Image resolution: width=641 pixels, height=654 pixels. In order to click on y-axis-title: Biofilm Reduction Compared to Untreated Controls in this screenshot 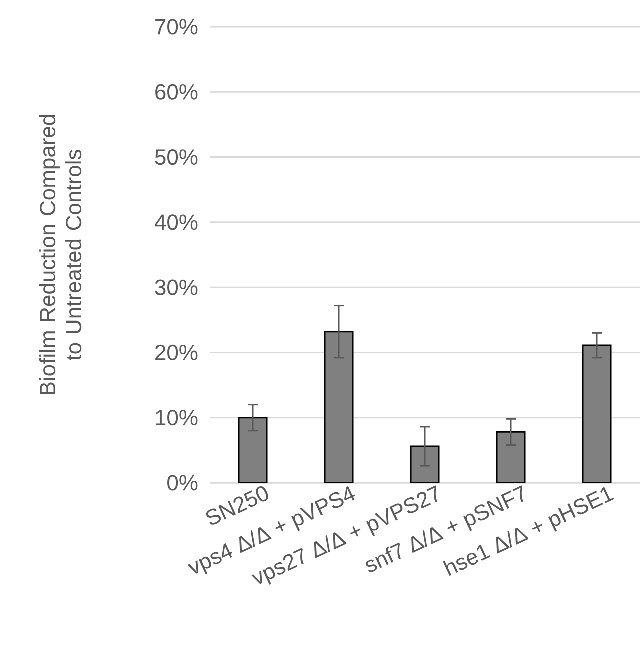, I will do `click(61, 254)`.